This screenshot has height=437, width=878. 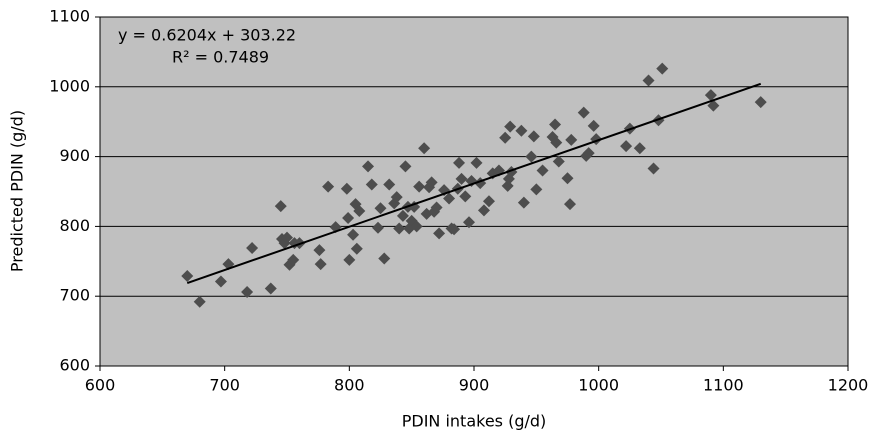 I want to click on y-tick-label: 1100, so click(x=69, y=16).